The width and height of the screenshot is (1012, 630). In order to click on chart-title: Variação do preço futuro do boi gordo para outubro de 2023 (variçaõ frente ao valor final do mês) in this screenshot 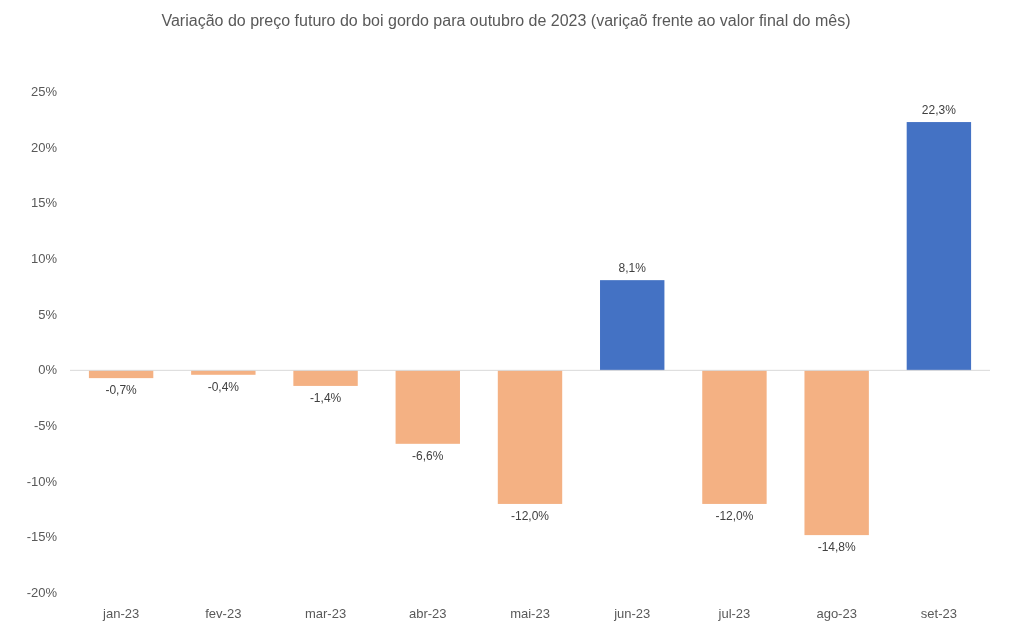, I will do `click(506, 20)`.